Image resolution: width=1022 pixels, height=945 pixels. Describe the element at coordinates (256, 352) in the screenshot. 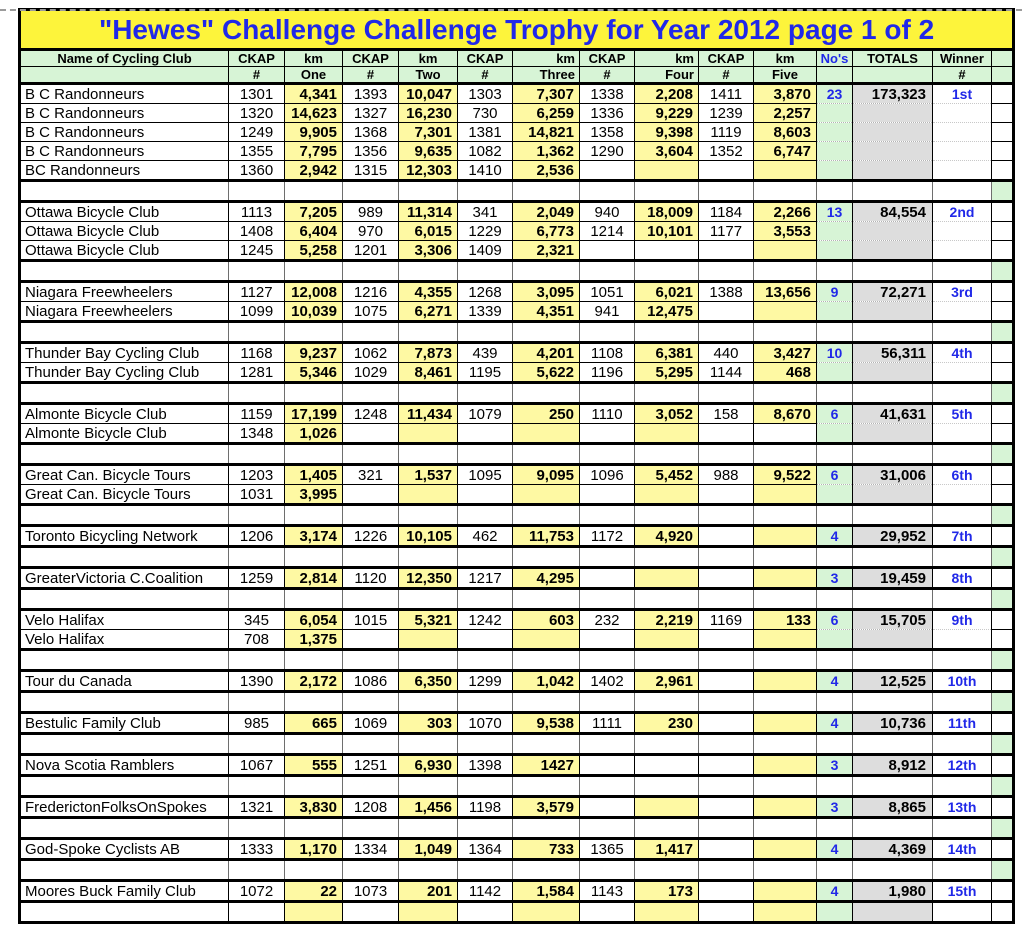

I see `ckap-number-cell: 1168` at that location.